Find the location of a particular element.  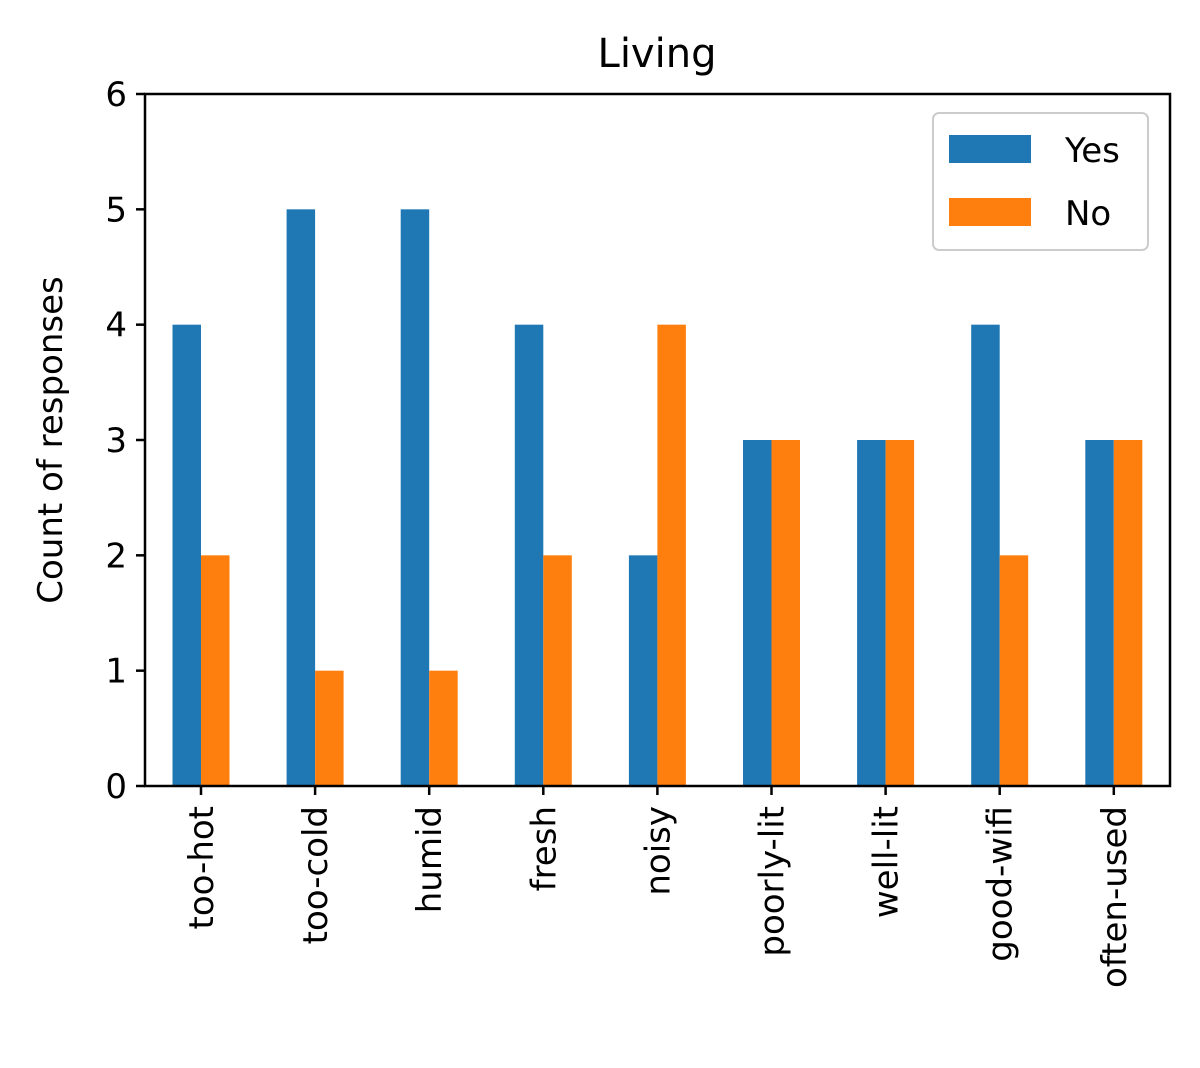

bar-no-poorly-lit is located at coordinates (785, 613).